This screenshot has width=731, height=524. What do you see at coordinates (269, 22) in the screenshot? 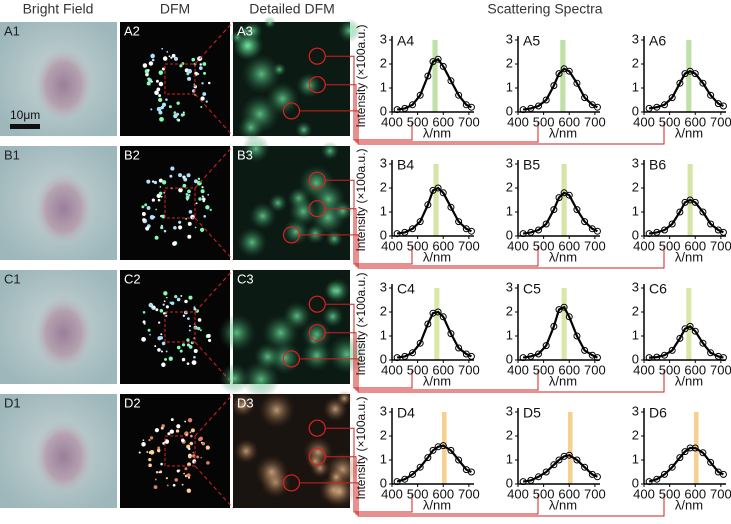
I see `blob` at bounding box center [269, 22].